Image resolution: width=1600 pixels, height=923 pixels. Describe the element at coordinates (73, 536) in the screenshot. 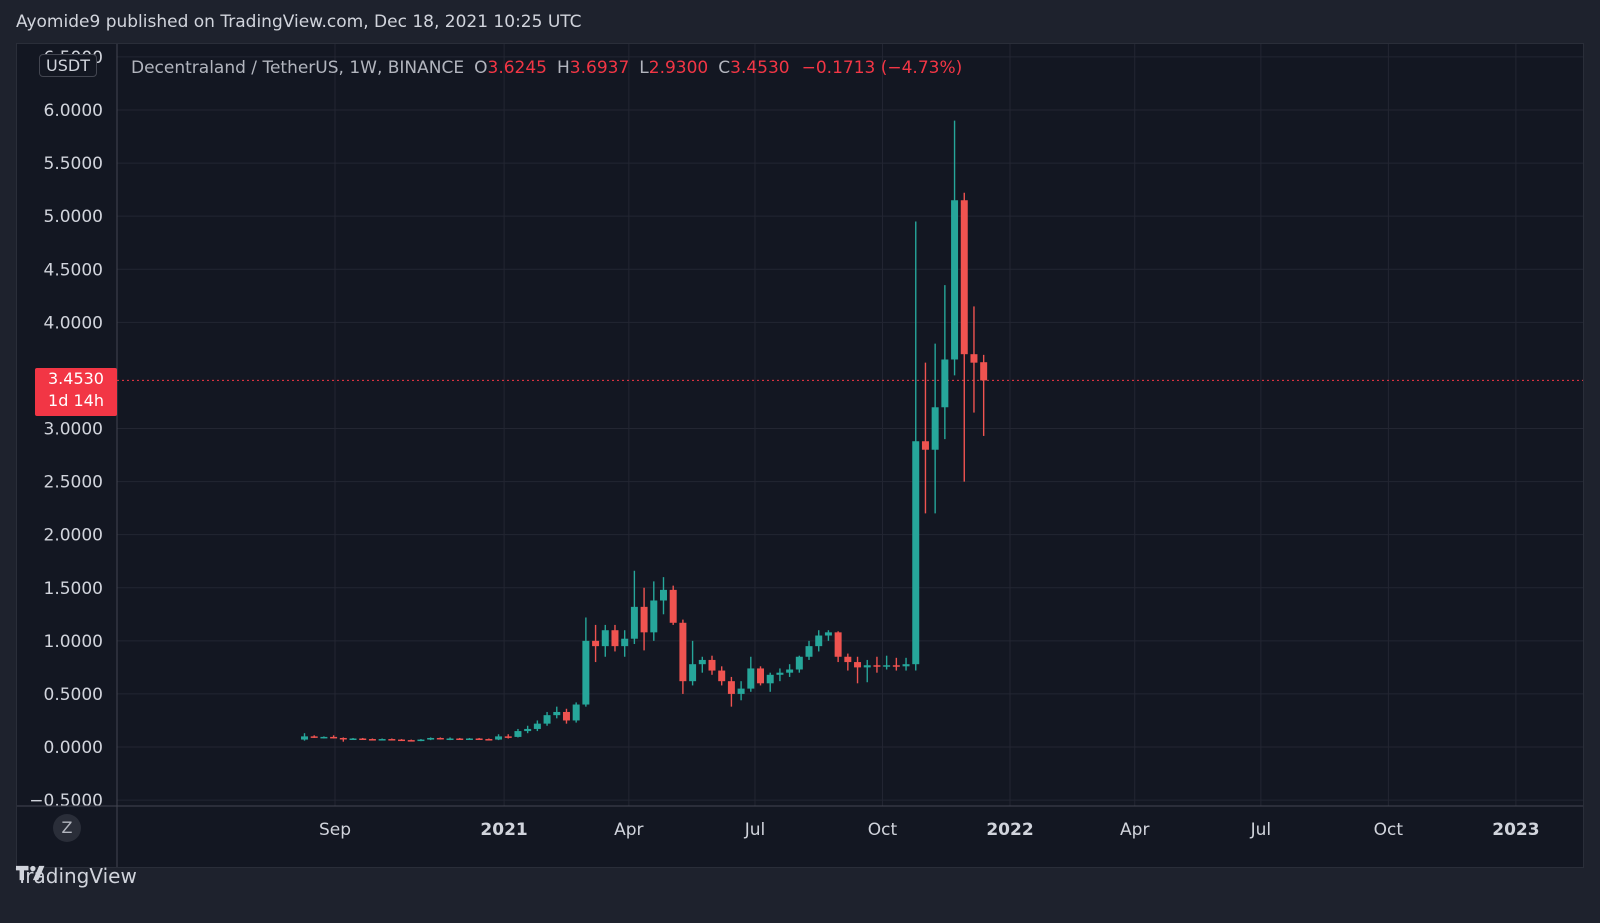

I see `y-tick-label: 2.0000` at that location.